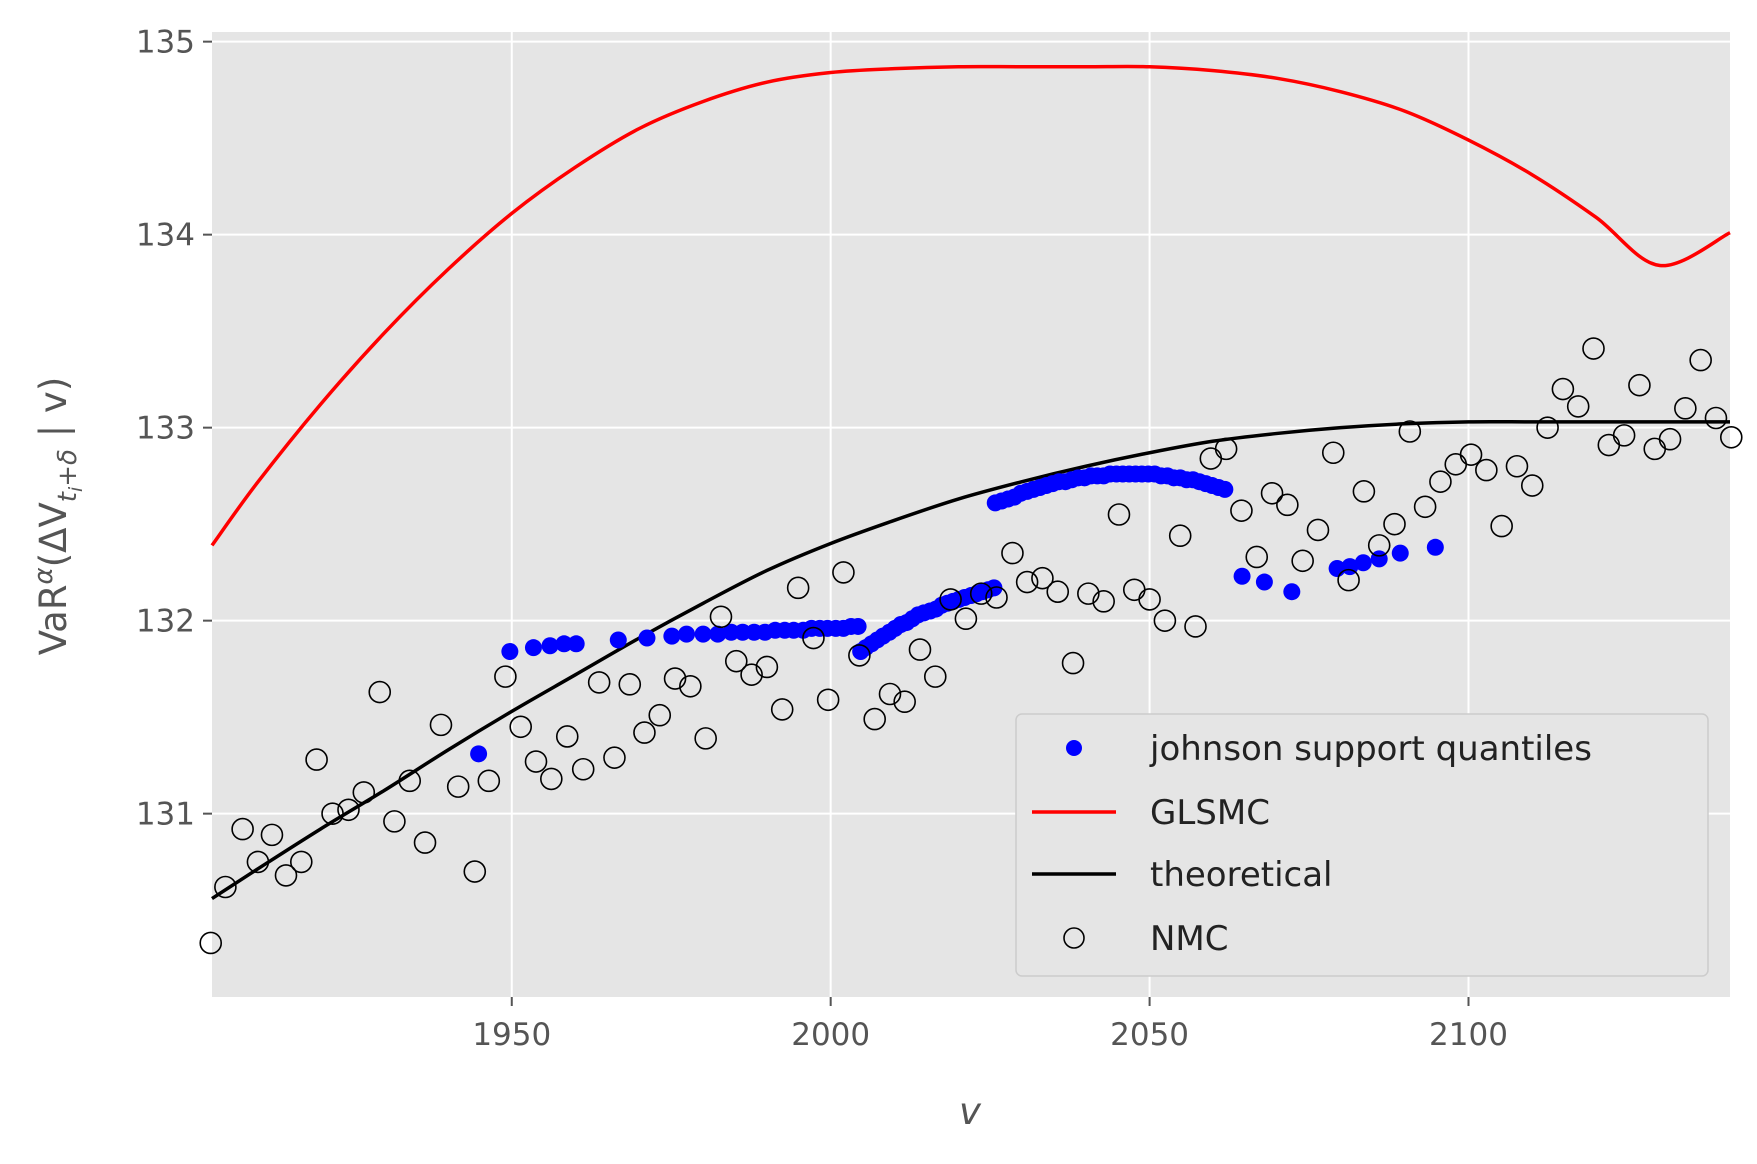 This screenshot has height=1164, width=1757. I want to click on y-label-close: | v), so click(53, 413).